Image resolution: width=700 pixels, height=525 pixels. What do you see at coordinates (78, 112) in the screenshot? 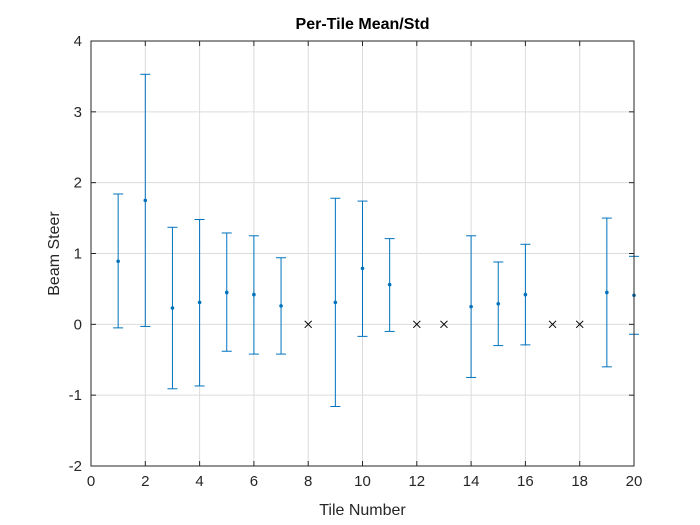
I see `y-tick-label: 3` at bounding box center [78, 112].